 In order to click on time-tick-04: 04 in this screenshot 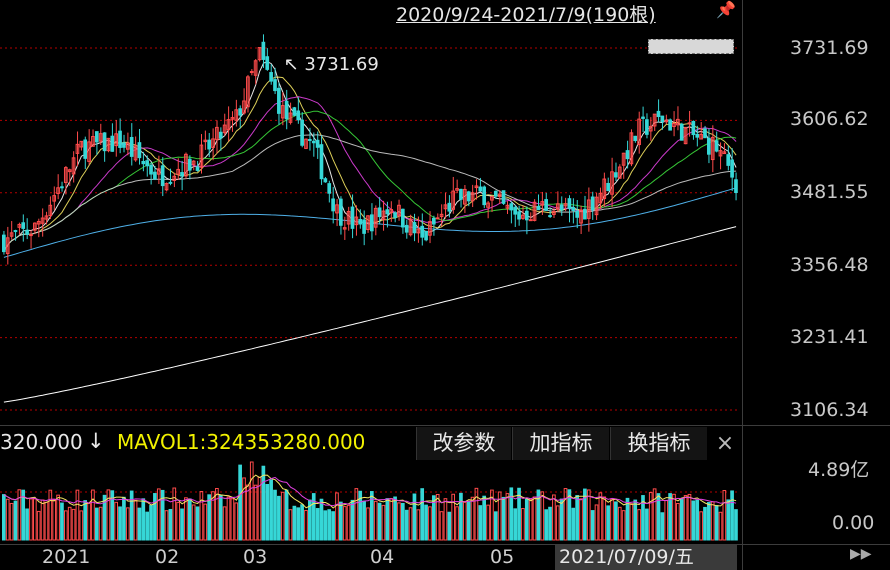, I will do `click(382, 557)`.